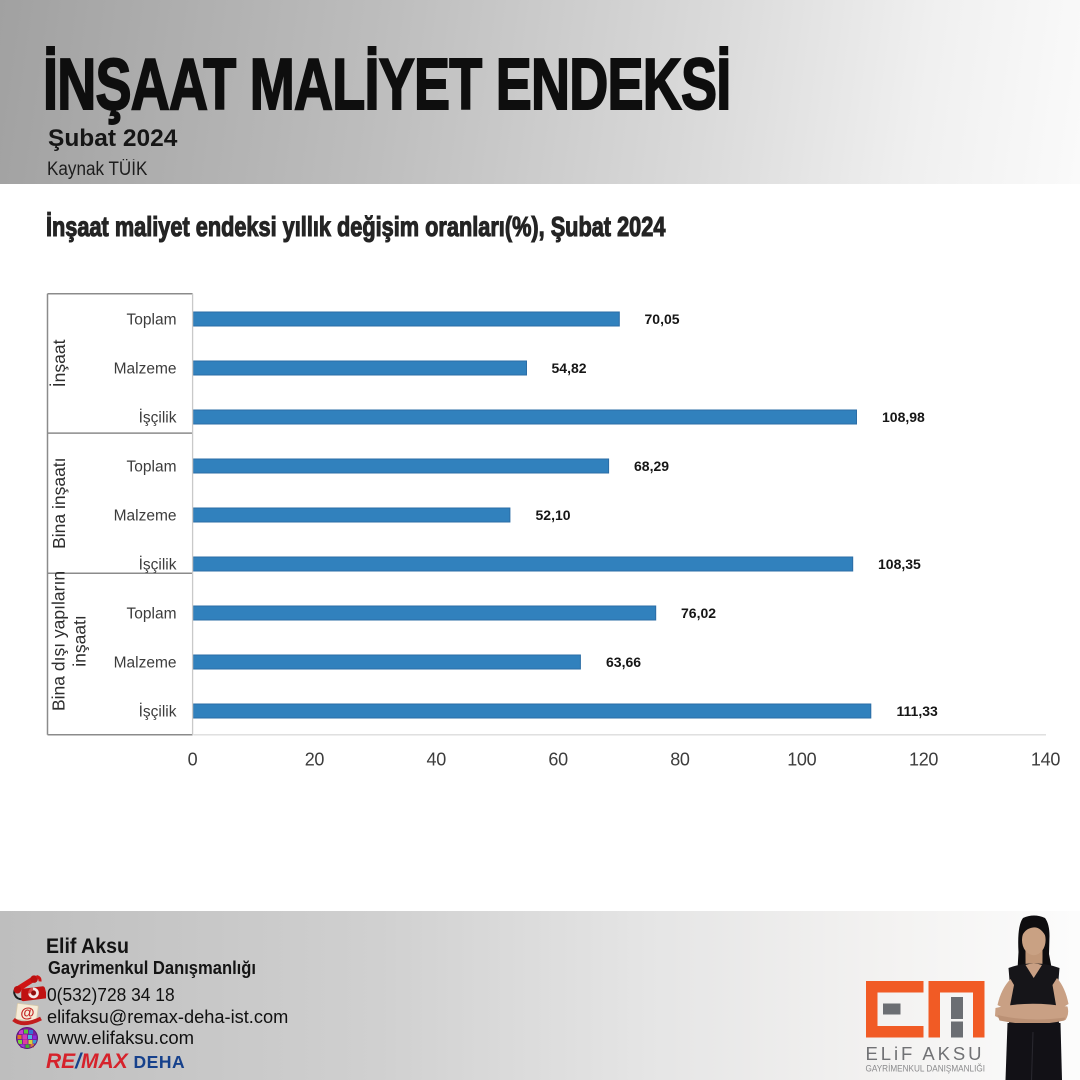  Describe the element at coordinates (680, 760) in the screenshot. I see `svg-text: 80` at that location.